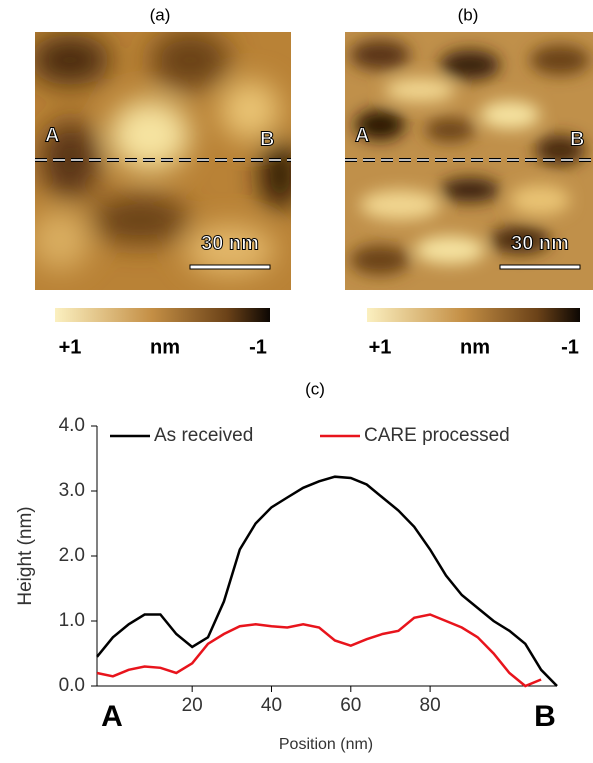 Image resolution: width=593 pixels, height=763 pixels. Describe the element at coordinates (72, 555) in the screenshot. I see `y-tick-label: 2.0` at that location.